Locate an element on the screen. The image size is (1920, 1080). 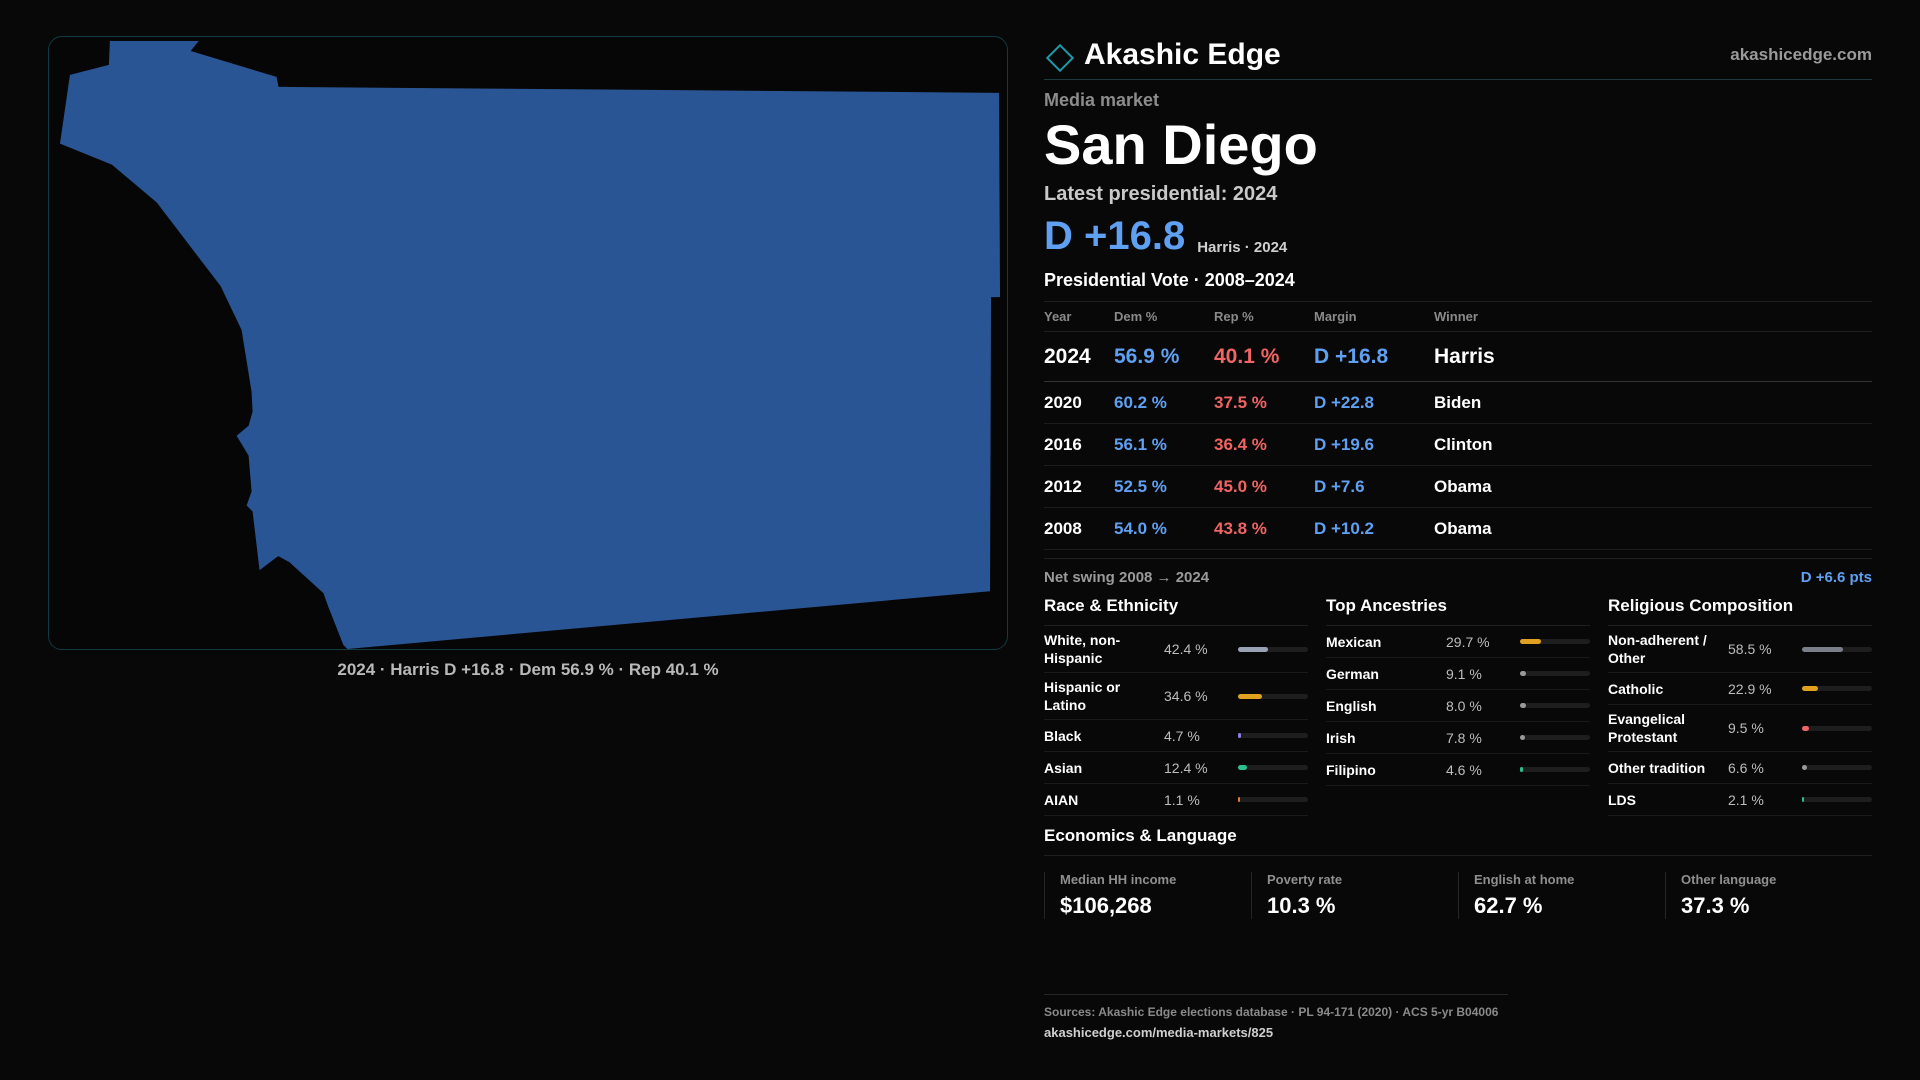
list-item: Asian 12.4 % is located at coordinates (1176, 768).